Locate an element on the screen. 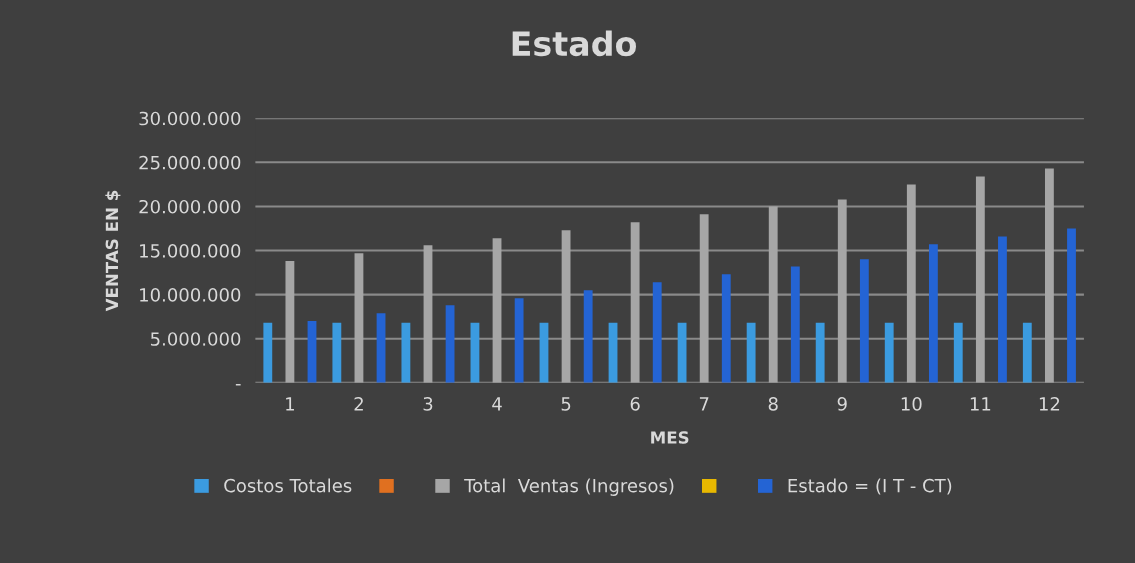 Image resolution: width=1135 pixels, height=563 pixels. y-tick-label: 10.000.000 is located at coordinates (190, 295).